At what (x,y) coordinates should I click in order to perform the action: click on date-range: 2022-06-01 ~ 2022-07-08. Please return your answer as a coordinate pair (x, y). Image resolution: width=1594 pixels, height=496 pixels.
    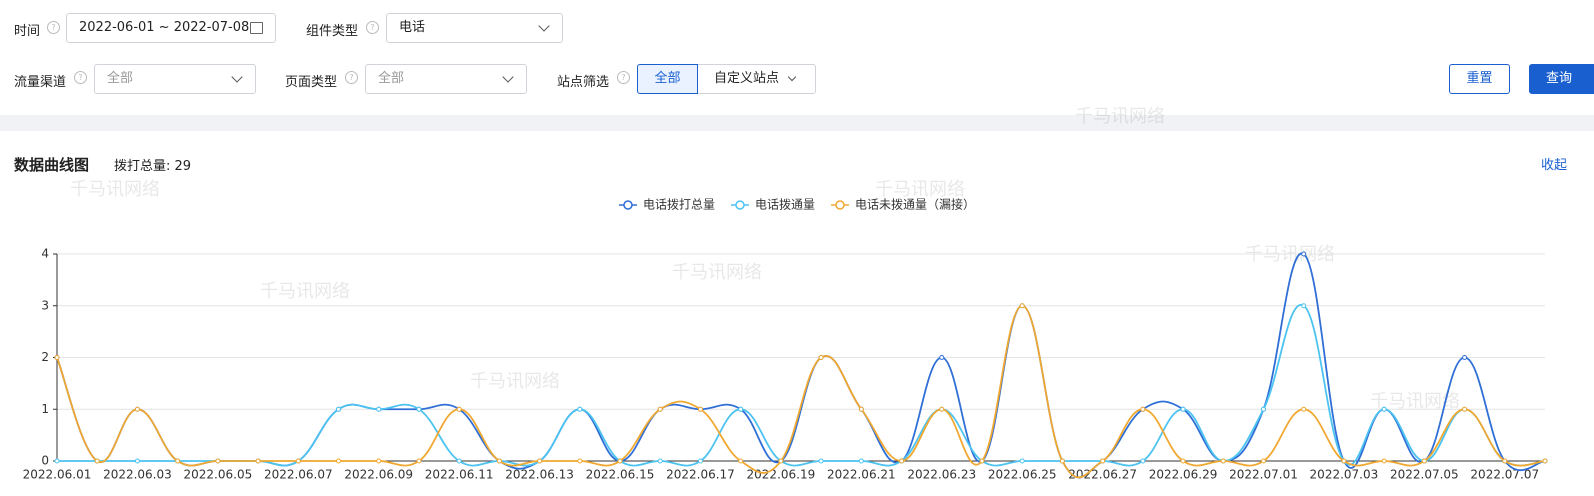
    Looking at the image, I should click on (171, 28).